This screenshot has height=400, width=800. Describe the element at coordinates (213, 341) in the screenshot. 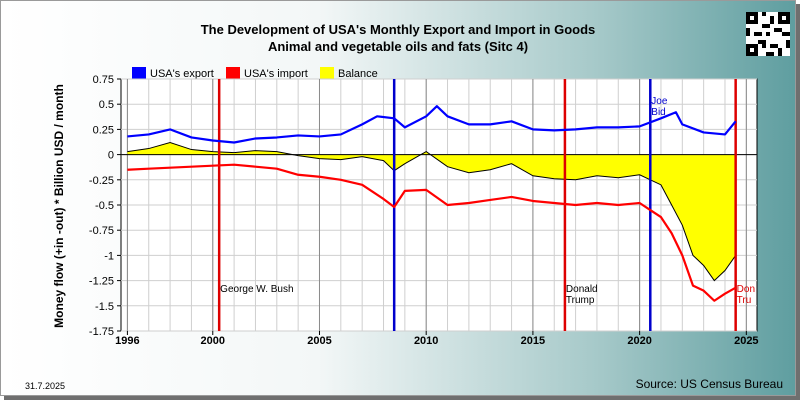

I see `x-tick-label: 2000` at that location.